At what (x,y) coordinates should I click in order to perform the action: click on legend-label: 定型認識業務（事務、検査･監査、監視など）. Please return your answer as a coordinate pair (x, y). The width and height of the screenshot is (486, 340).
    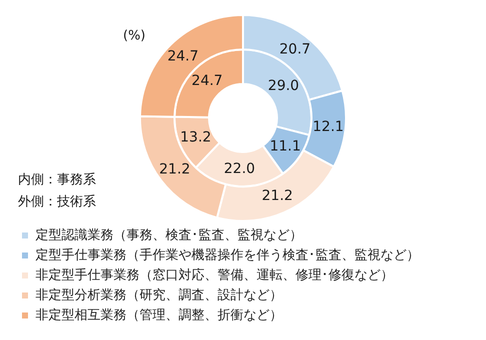
    Looking at the image, I should click on (169, 235).